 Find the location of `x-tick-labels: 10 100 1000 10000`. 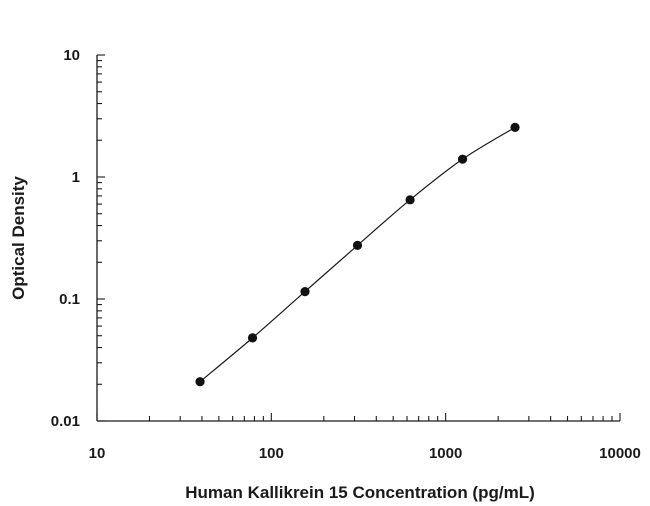

x-tick-labels: 10 100 1000 10000 is located at coordinates (365, 453).